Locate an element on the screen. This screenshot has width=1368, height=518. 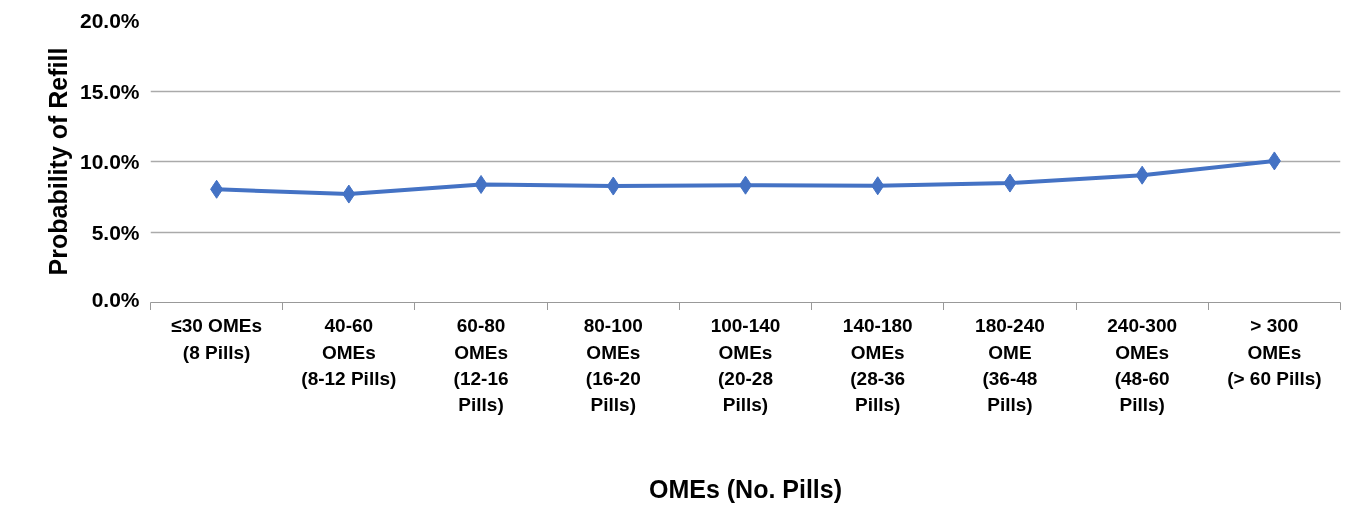
x-tick-label: 40-60 OMEs (8-12 Pills) is located at coordinates (349, 352).